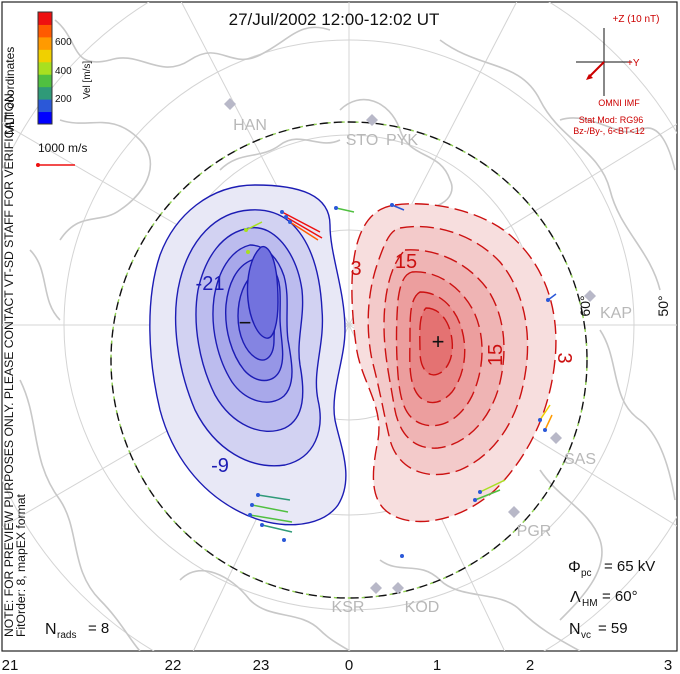 The image size is (680, 674). I want to click on colorbar-border, so click(45, 68).